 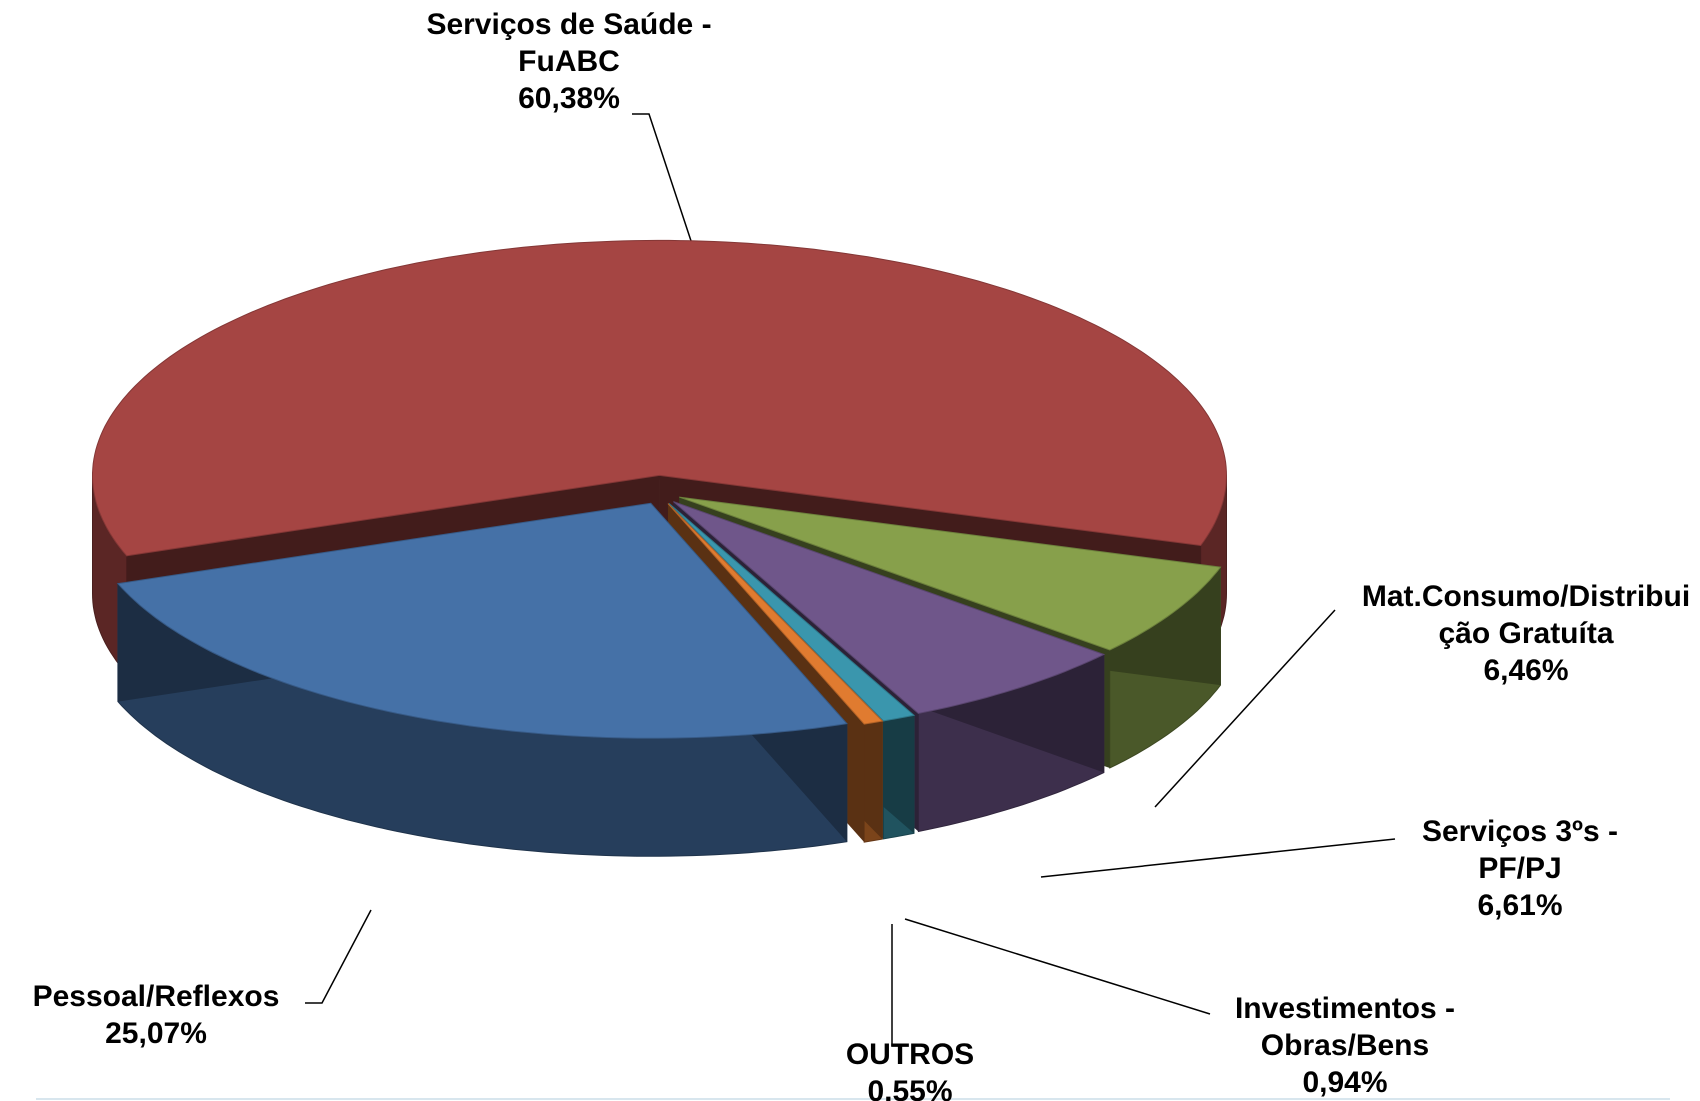 I want to click on category-label: Serviços de Saúde - FuABC, so click(x=569, y=43).